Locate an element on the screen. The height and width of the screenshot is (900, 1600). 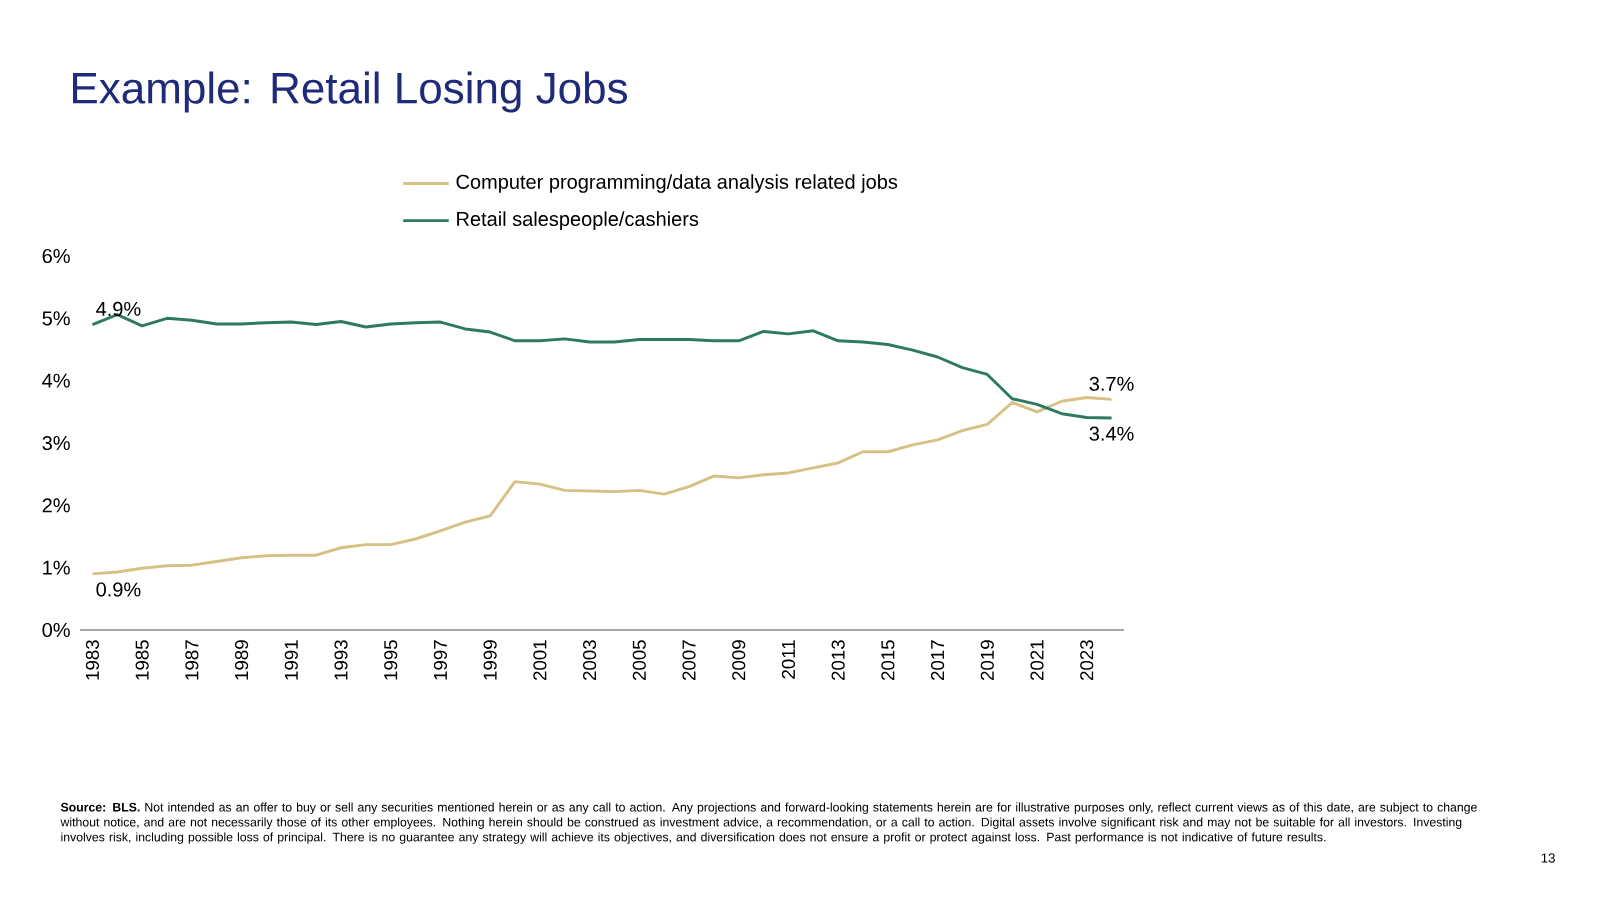
x-tick-label: 2013 is located at coordinates (838, 660).